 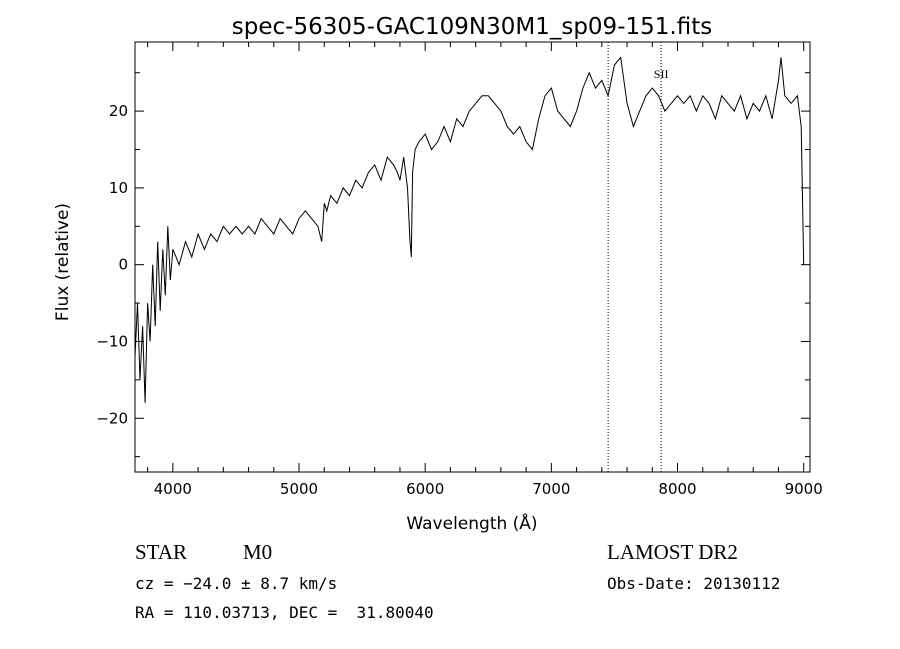 I want to click on x-tick-label: 6000, so click(x=425, y=489).